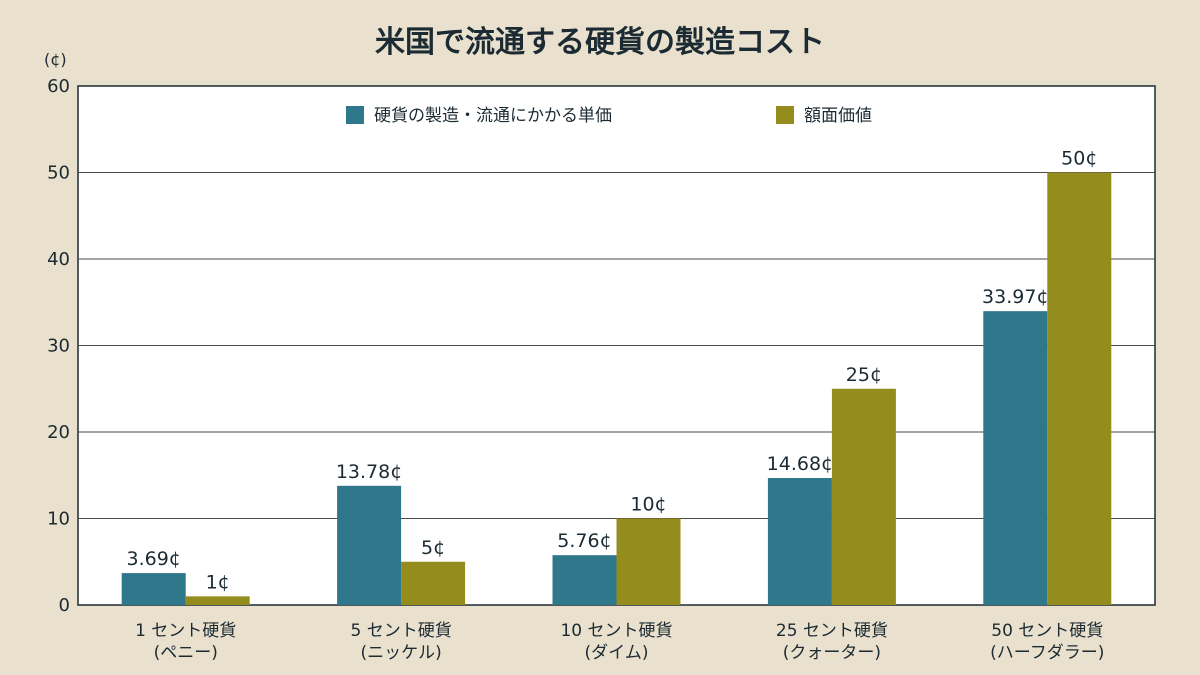  What do you see at coordinates (584, 541) in the screenshot?
I see `data-label: 5.76¢` at bounding box center [584, 541].